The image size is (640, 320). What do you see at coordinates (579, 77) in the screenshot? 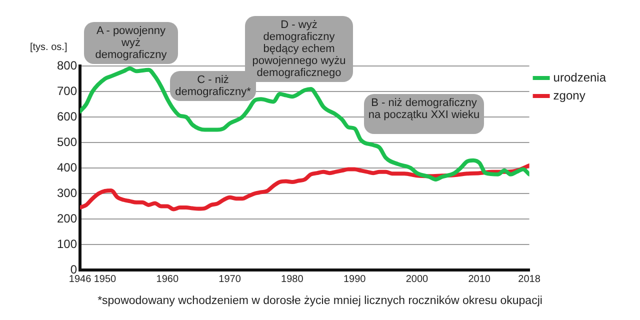
I see `legend-label: urodzenia` at bounding box center [579, 77].